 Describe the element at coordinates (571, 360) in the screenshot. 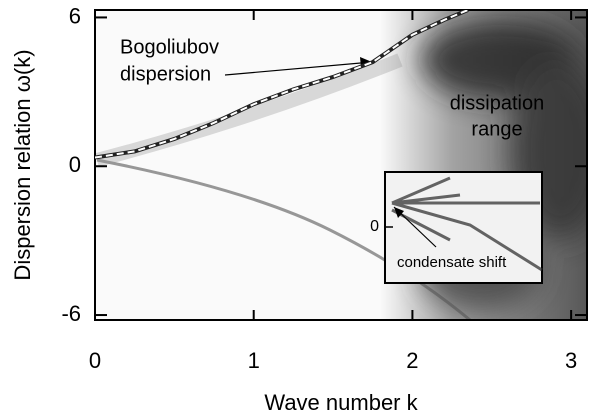

I see `x-tick-label: 3` at that location.